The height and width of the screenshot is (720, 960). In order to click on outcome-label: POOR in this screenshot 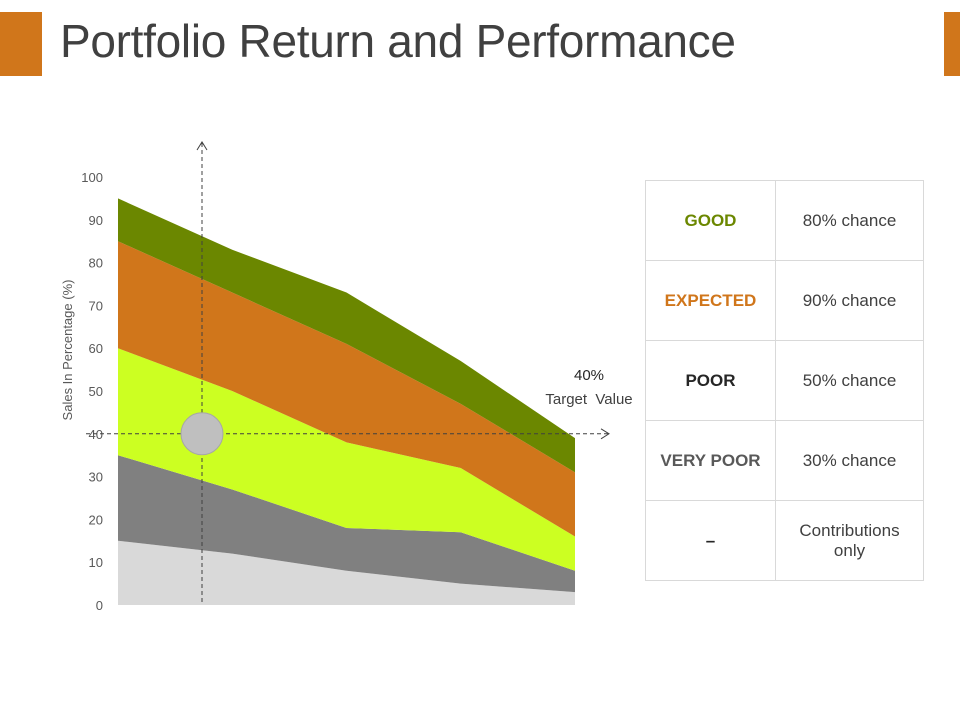, I will do `click(710, 380)`.